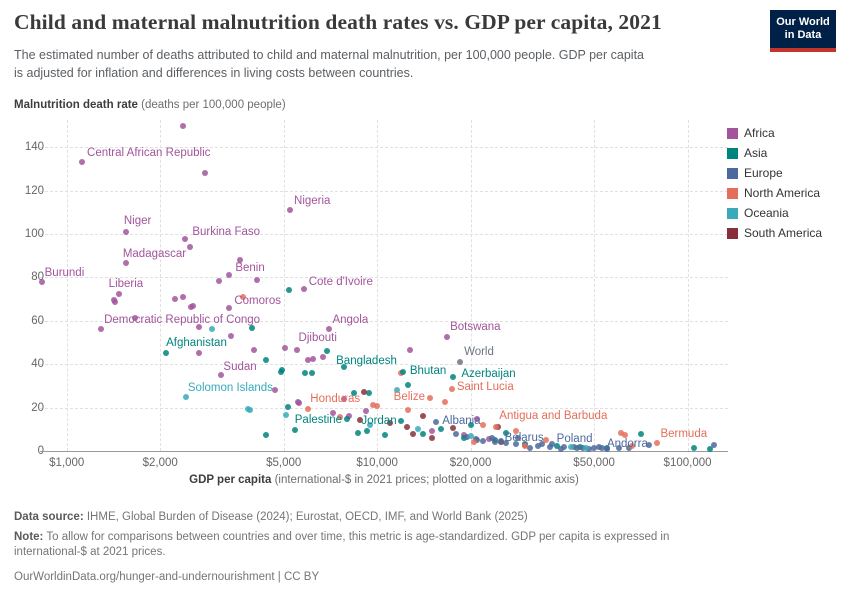 Image resolution: width=850 pixels, height=600 pixels. I want to click on data-point-central-african-republic, so click(82, 162).